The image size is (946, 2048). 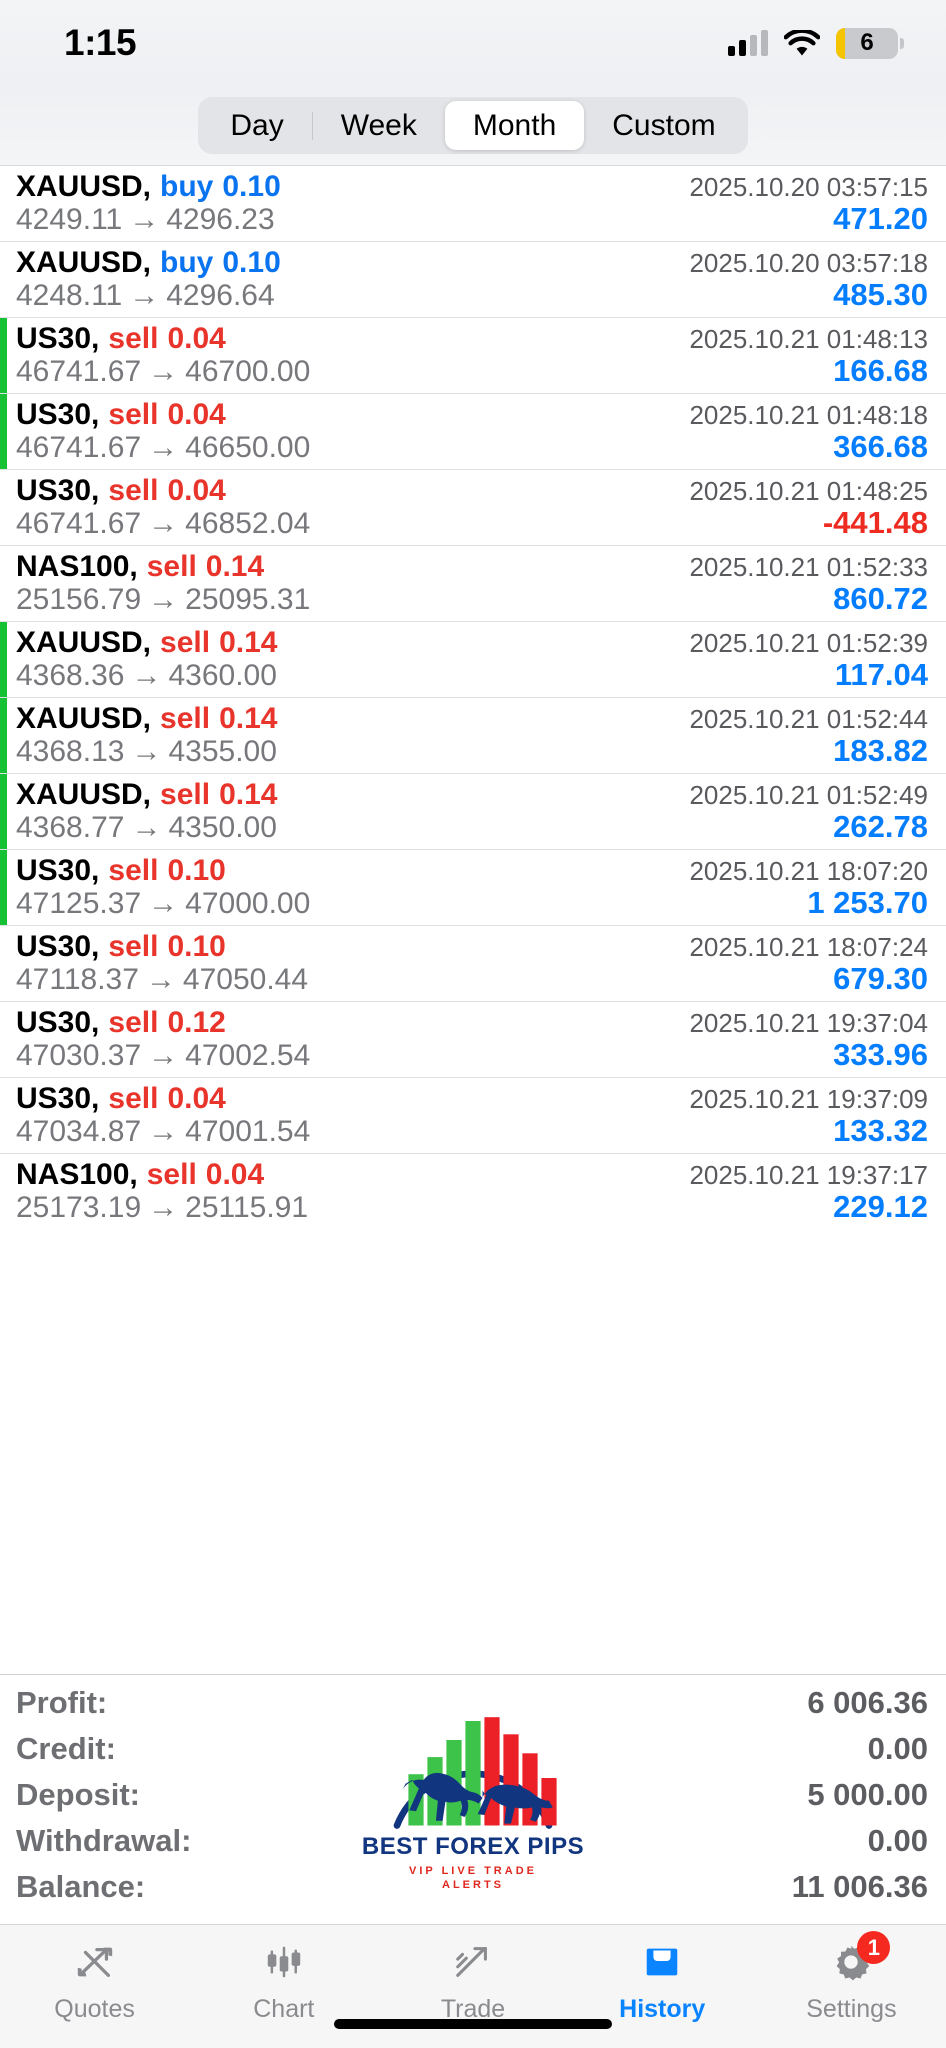 What do you see at coordinates (70, 751) in the screenshot?
I see `row-open-price: 4368.13` at bounding box center [70, 751].